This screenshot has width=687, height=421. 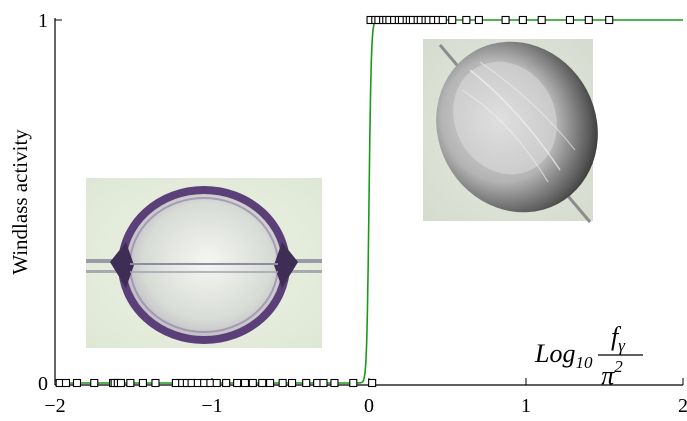 What do you see at coordinates (43, 21) in the screenshot?
I see `y-tick-label: 1` at bounding box center [43, 21].